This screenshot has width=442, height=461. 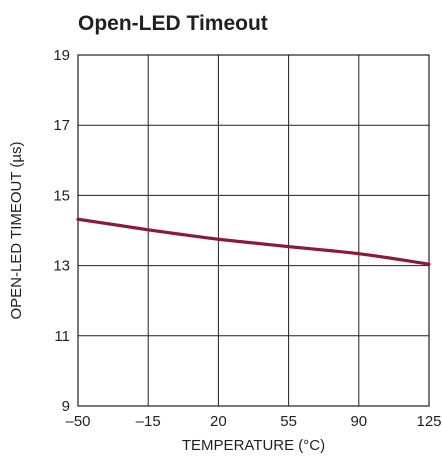 What do you see at coordinates (173, 23) in the screenshot?
I see `chart-title: Open-LED Timeout` at bounding box center [173, 23].